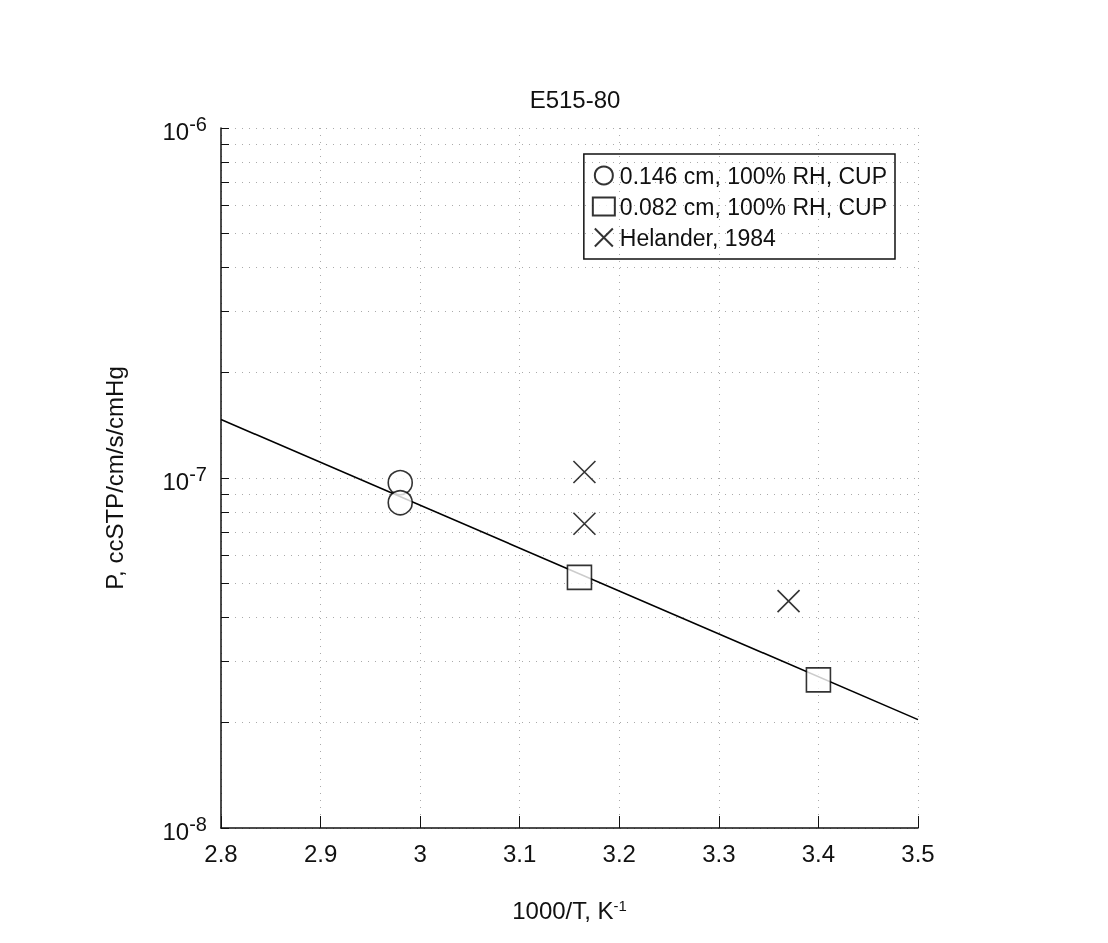 The height and width of the screenshot is (943, 1108). I want to click on legend-label: 0.082 cm, 100% RH, CUP, so click(753, 206).